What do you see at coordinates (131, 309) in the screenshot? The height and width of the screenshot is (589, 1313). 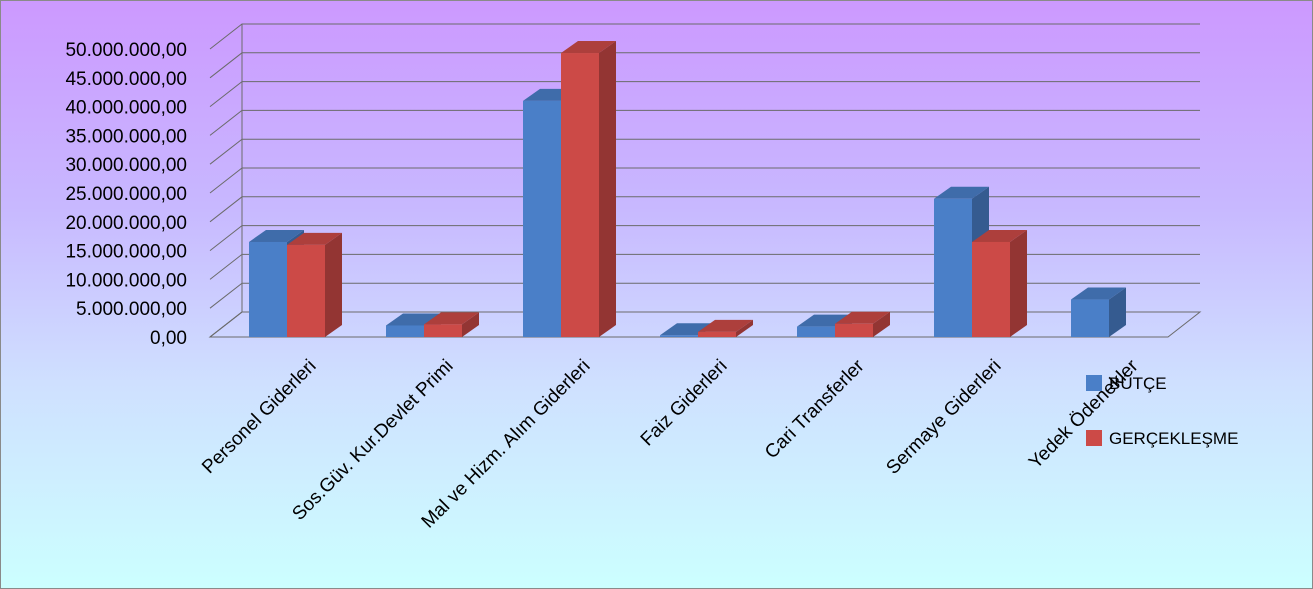 I see `y-tick-label: 5.000.000,00` at bounding box center [131, 309].